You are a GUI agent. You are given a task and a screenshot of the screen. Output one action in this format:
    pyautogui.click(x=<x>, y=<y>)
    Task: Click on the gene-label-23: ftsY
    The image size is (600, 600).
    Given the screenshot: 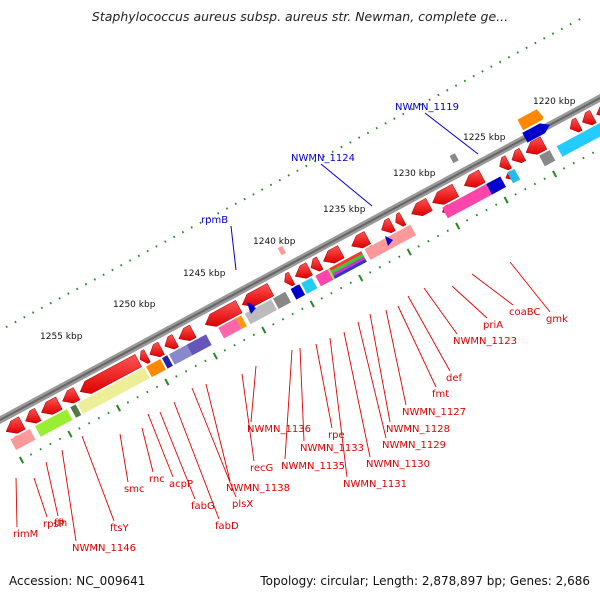 What is the action you would take?
    pyautogui.click(x=105, y=484)
    